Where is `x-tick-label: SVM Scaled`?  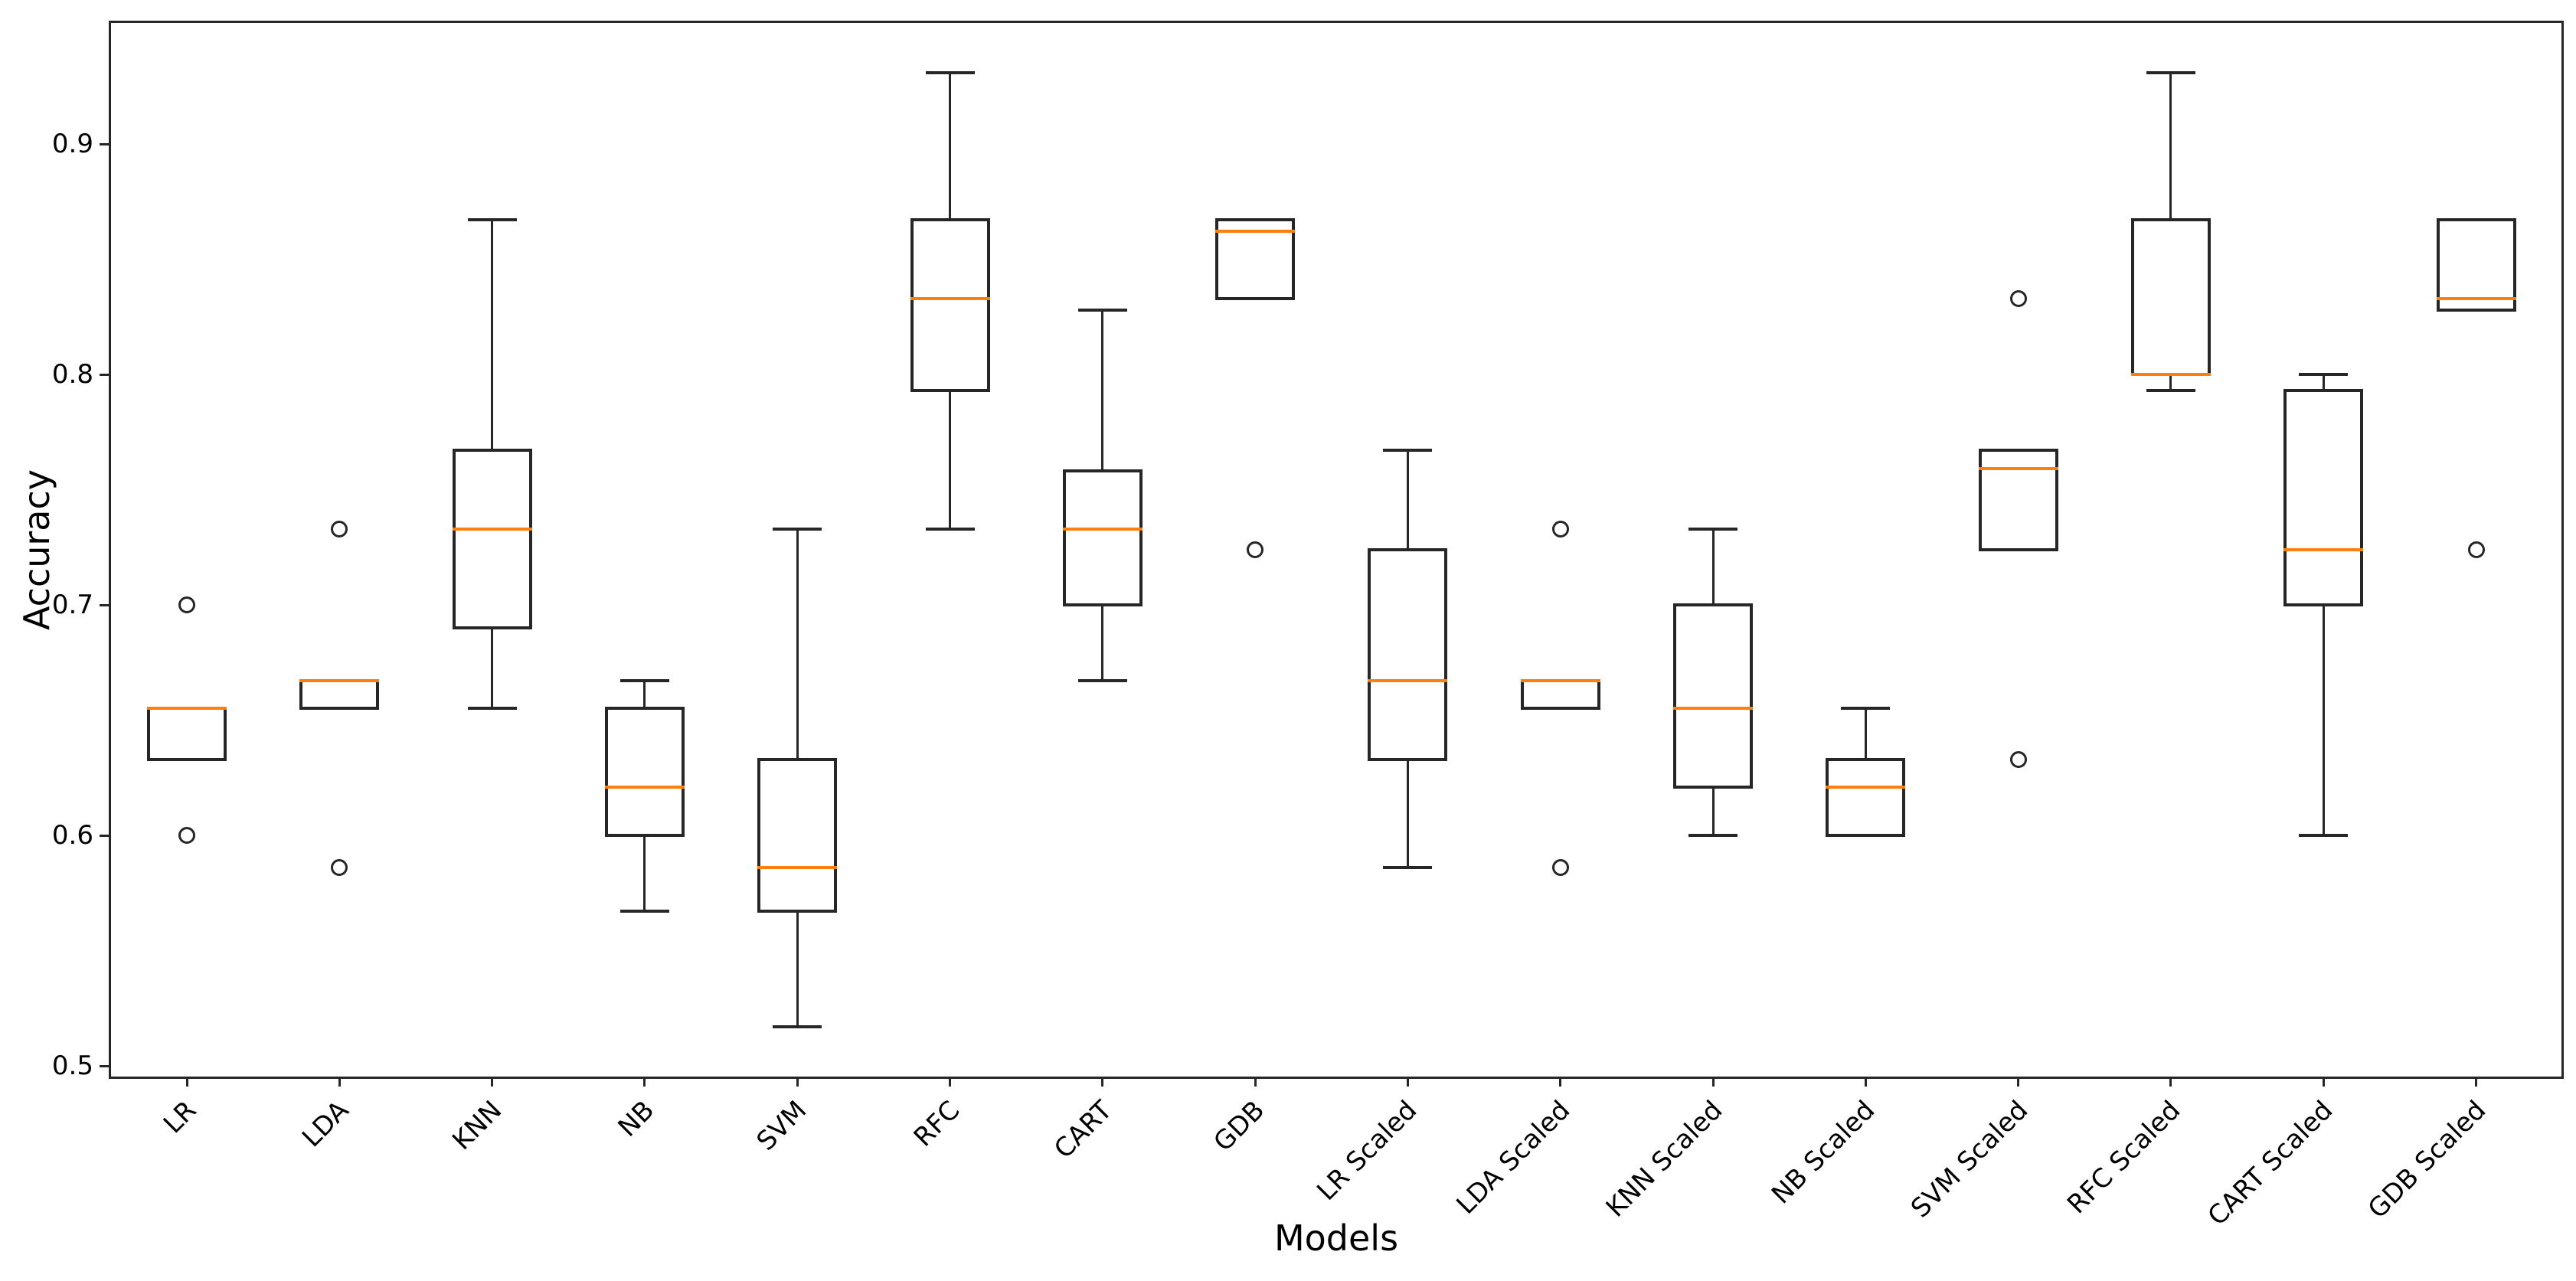 x-tick-label: SVM Scaled is located at coordinates (1969, 1159).